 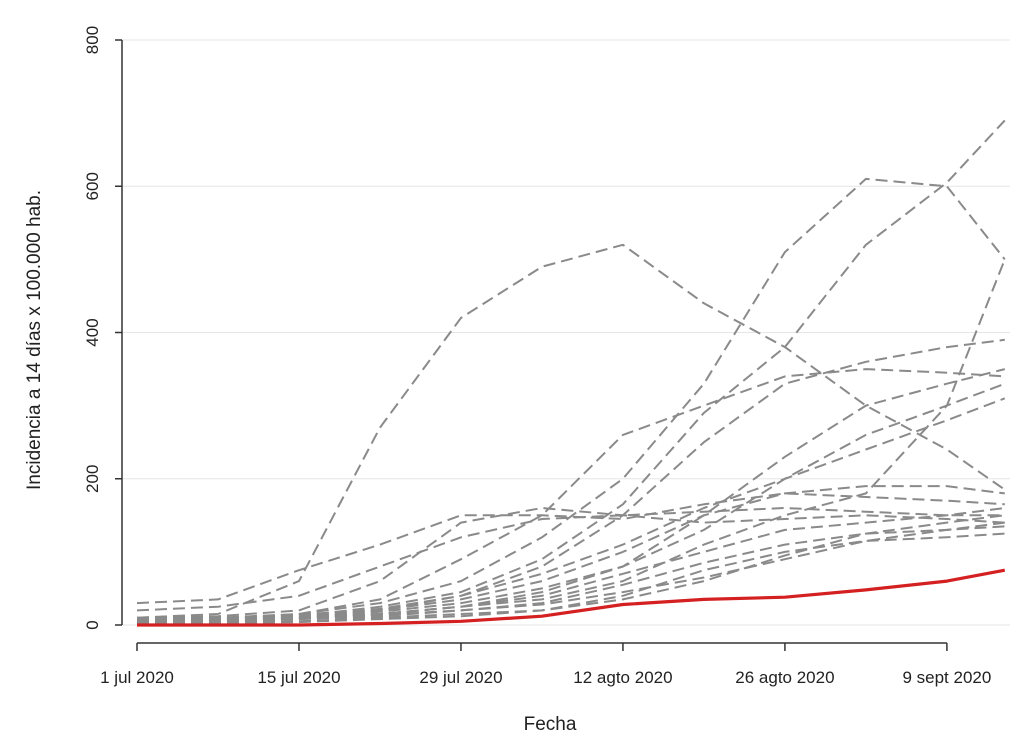 What do you see at coordinates (92, 624) in the screenshot?
I see `y-tick-label: 0` at bounding box center [92, 624].